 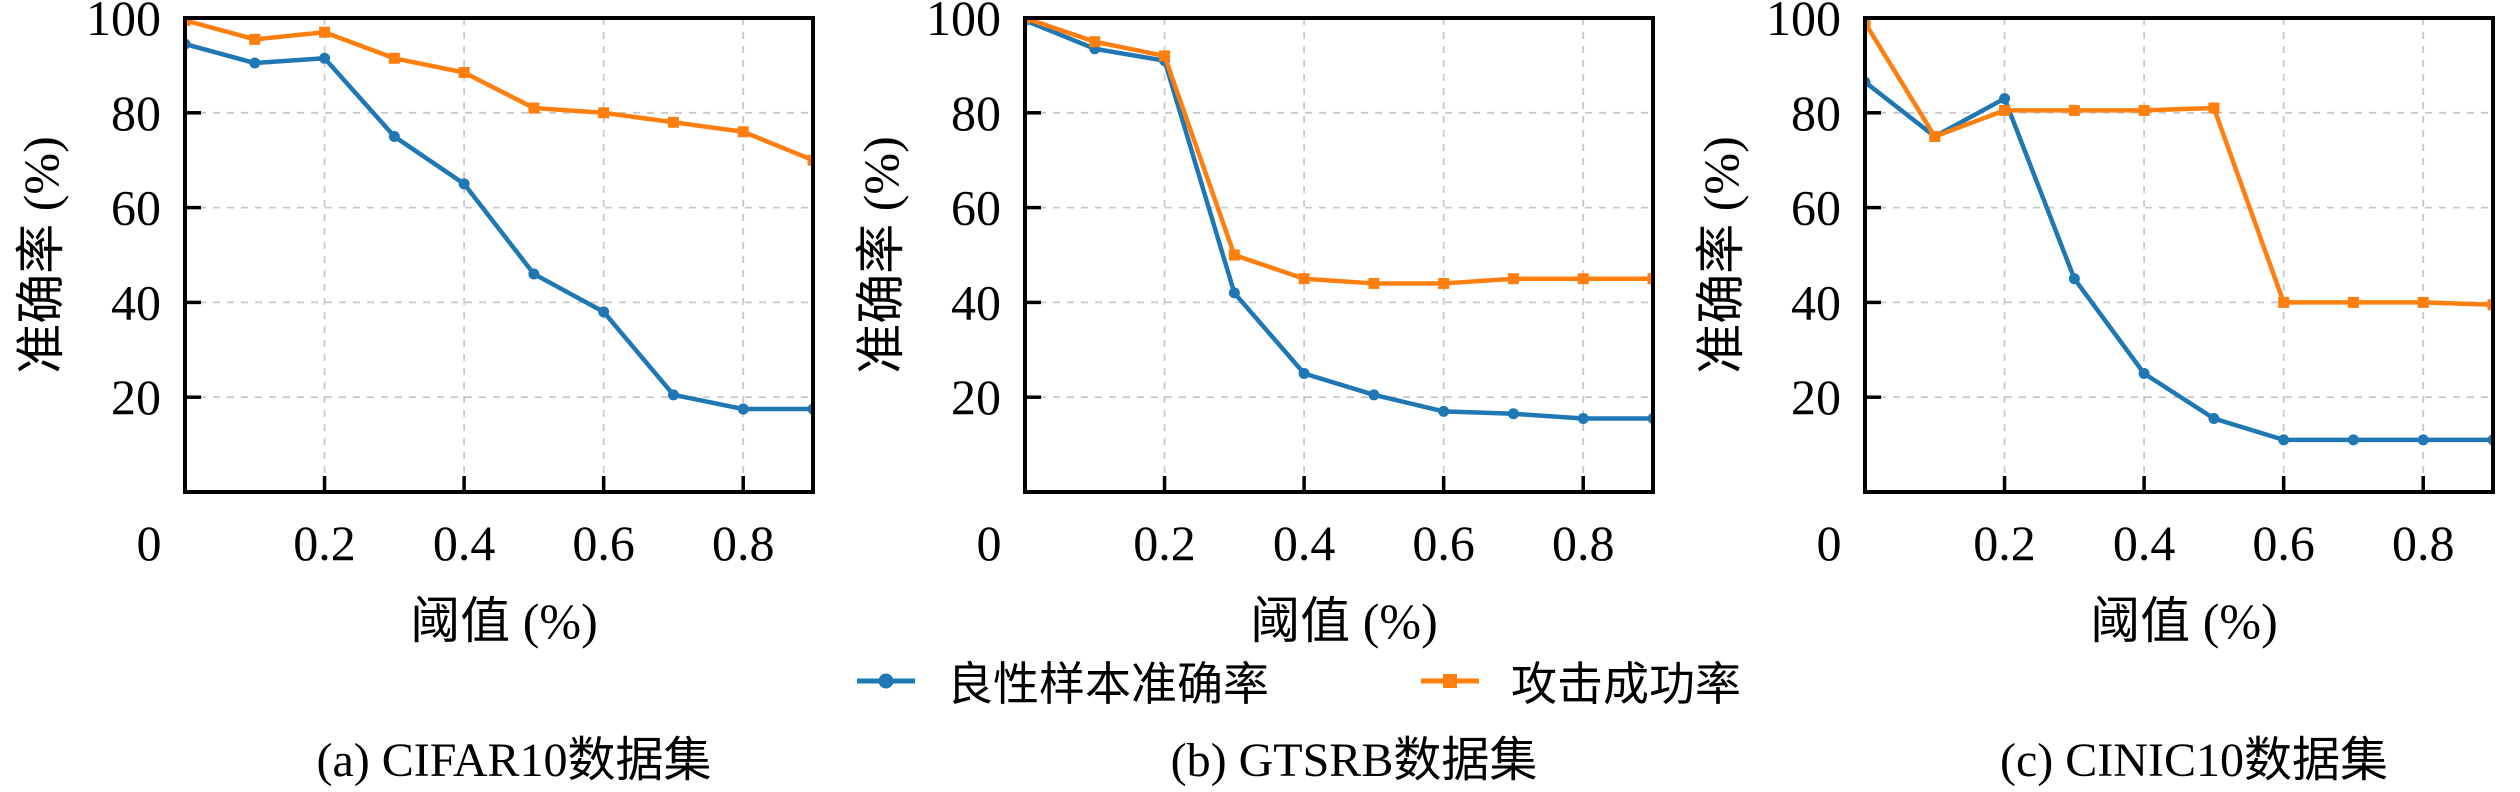 What do you see at coordinates (1626, 684) in the screenshot?
I see `legend-label-attack-success: 攻击成功率` at bounding box center [1626, 684].